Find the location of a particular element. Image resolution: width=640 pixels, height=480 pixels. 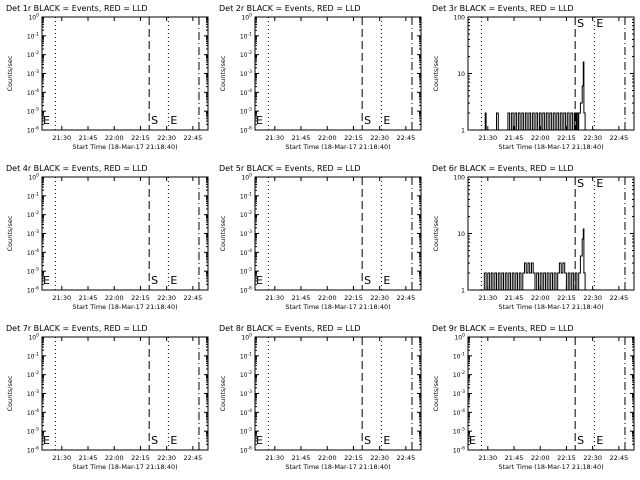

panel-title: Det 2r BLACK = Events, RED = LLD is located at coordinates (290, 8).